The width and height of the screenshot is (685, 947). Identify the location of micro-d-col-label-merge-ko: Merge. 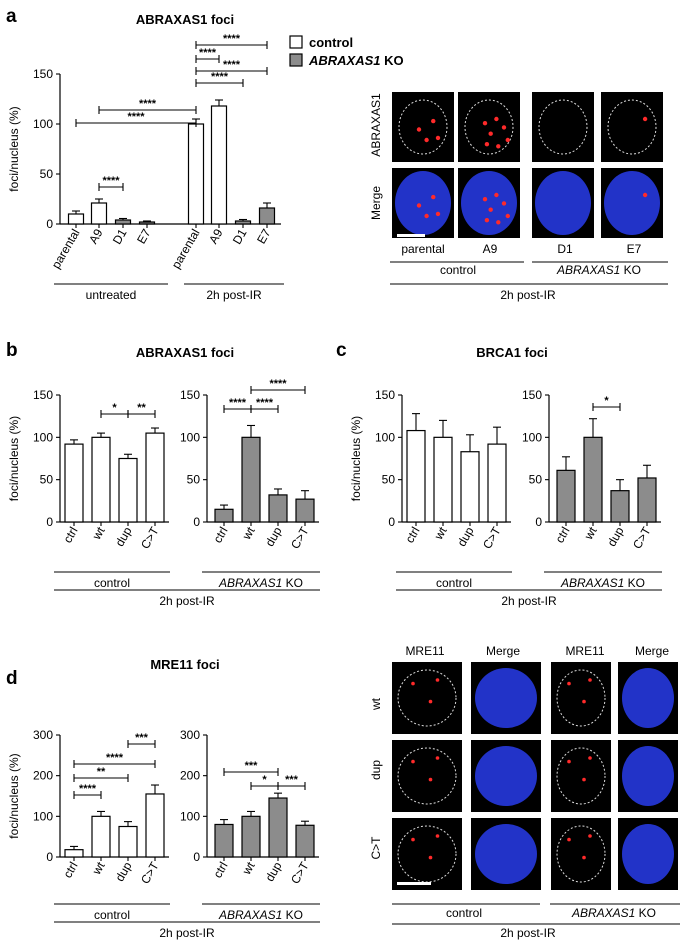
(652, 651).